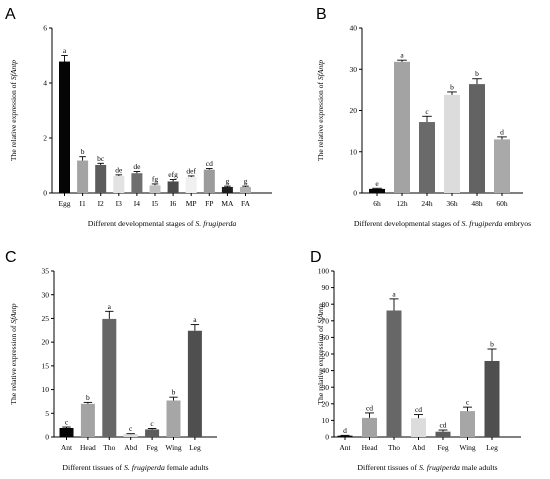 Image resolution: width=550 pixels, height=479 pixels. I want to click on bar-ma, so click(227, 189).